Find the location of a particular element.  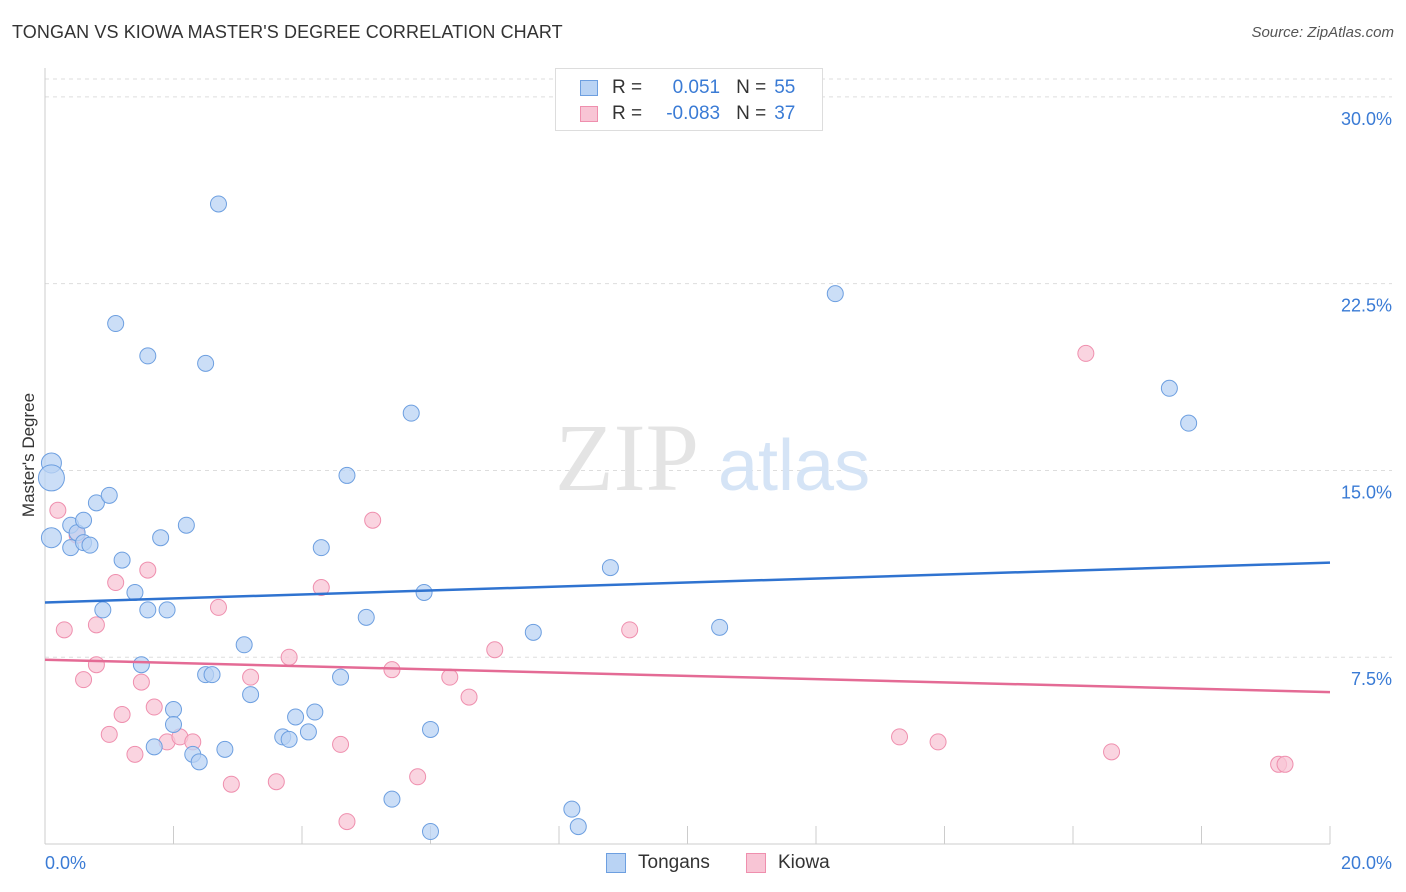

legend-item-kiowa: Kiowa is located at coordinates (788, 863).